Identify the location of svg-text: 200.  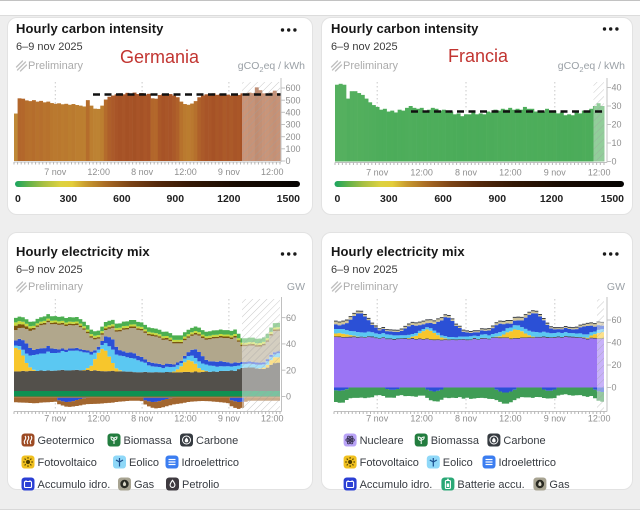
(293, 137).